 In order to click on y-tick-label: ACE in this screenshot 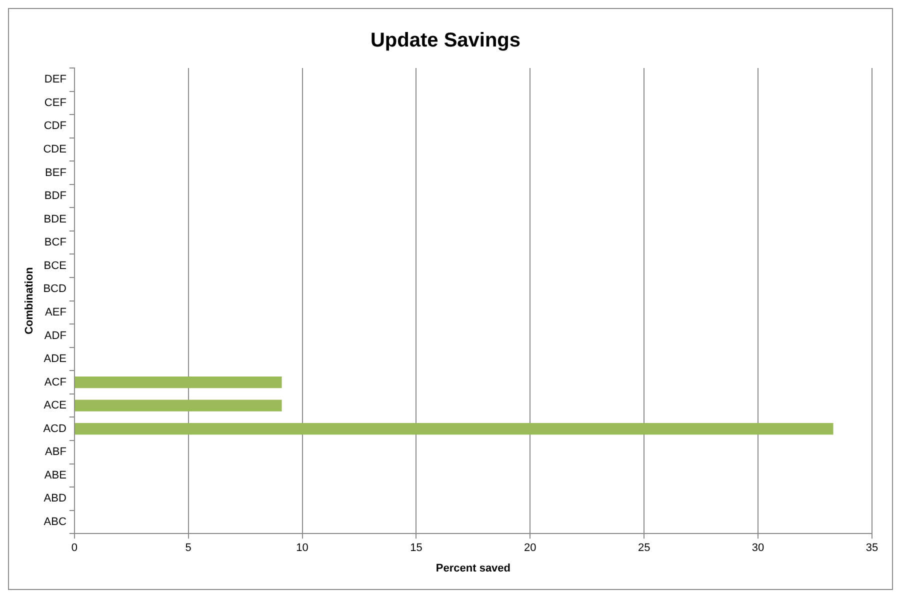, I will do `click(55, 406)`.